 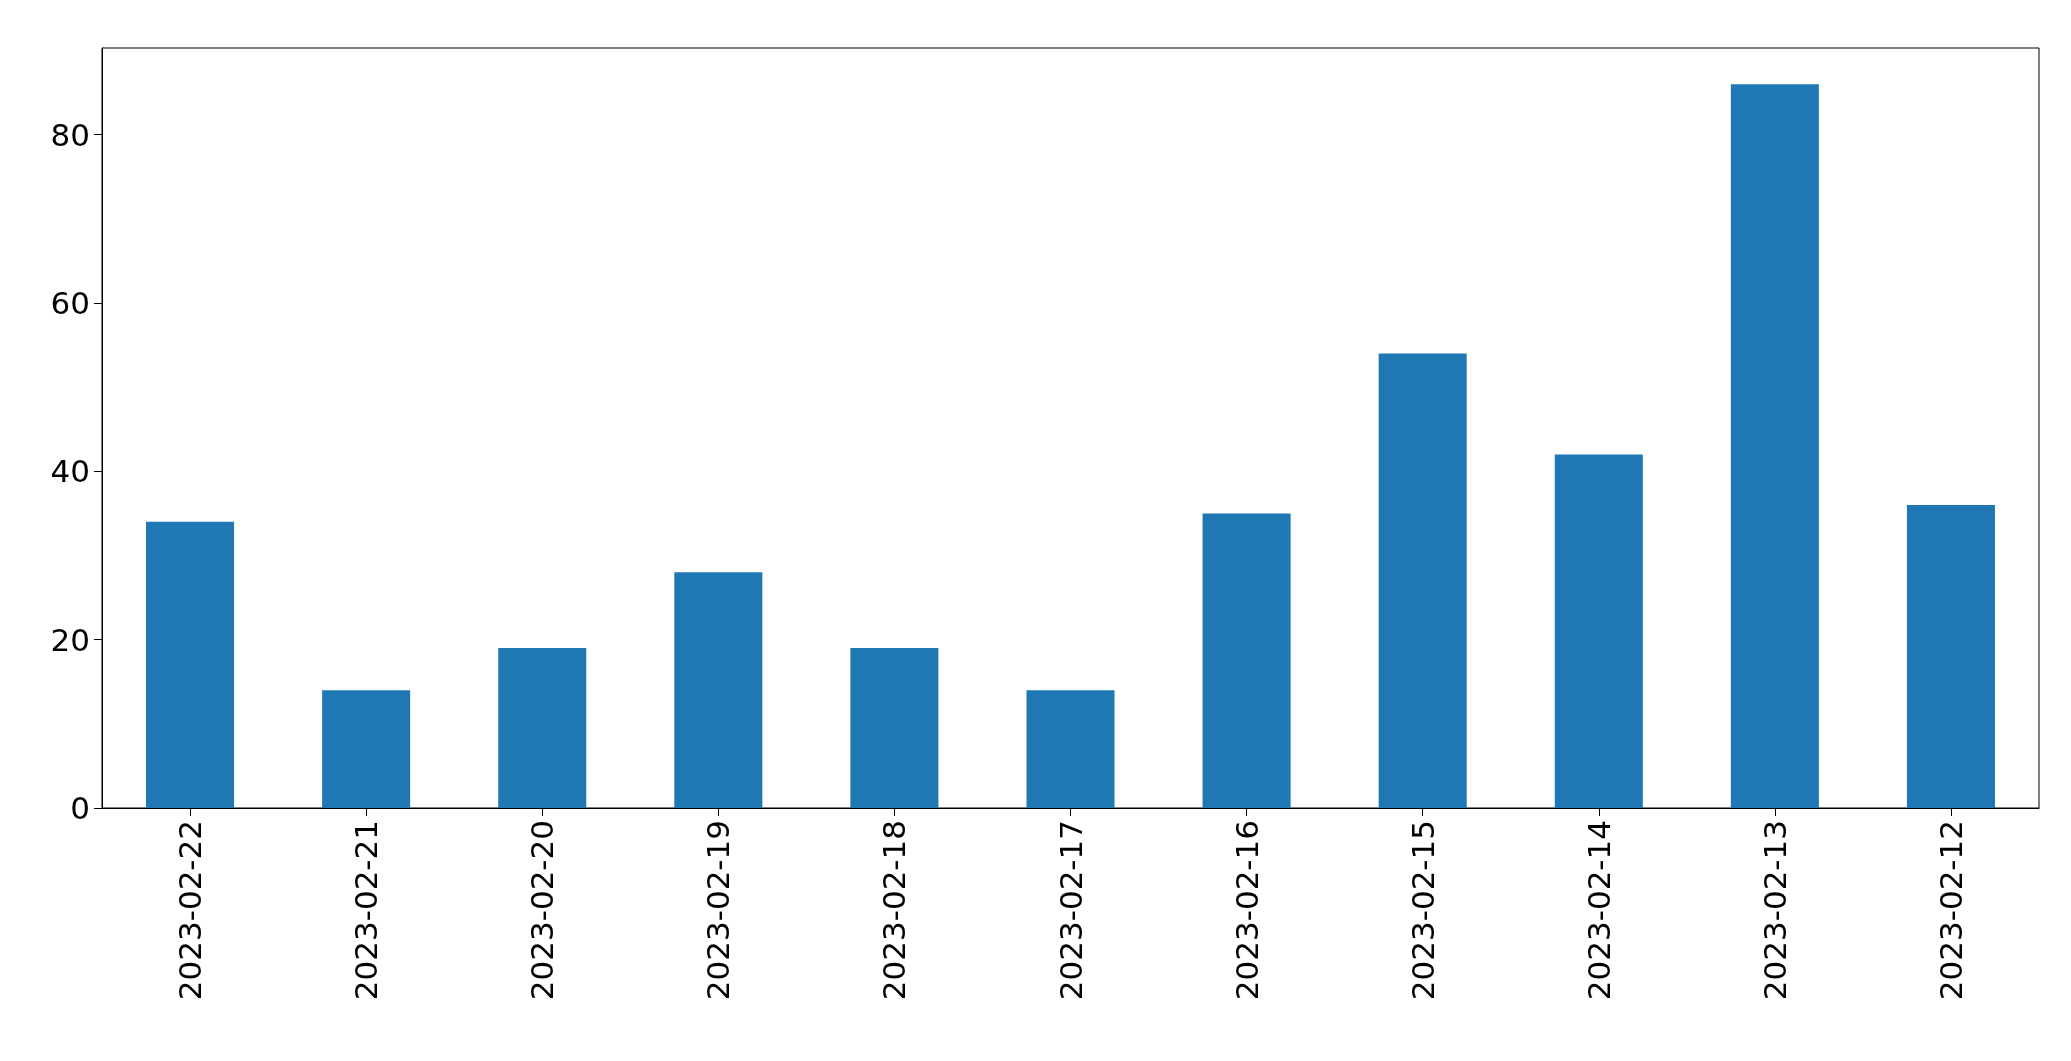 What do you see at coordinates (70, 134) in the screenshot?
I see `y-tick-label: 80` at bounding box center [70, 134].